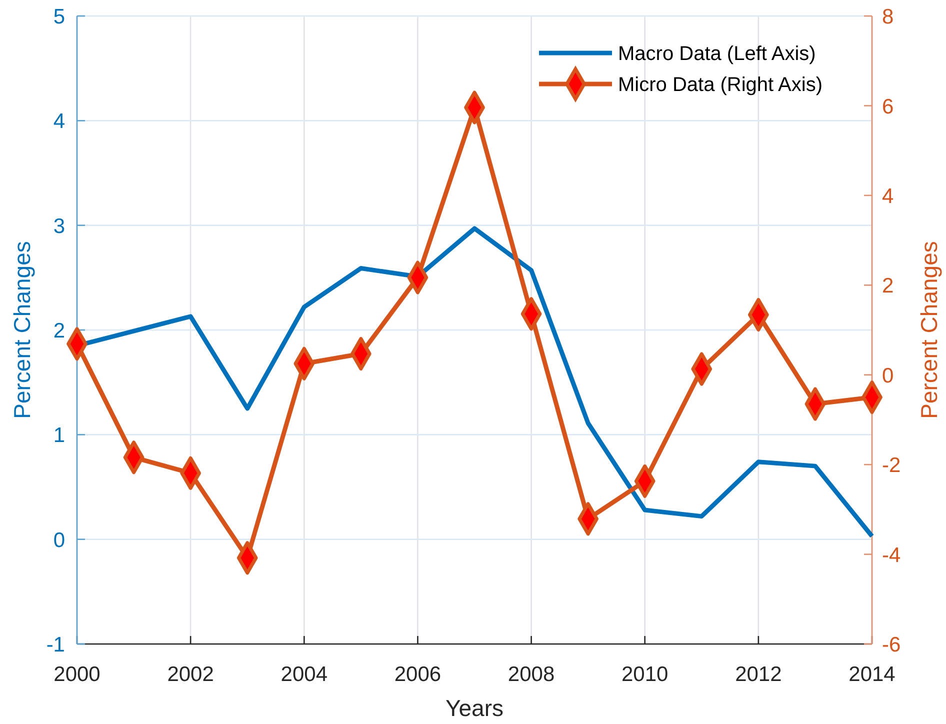 The image size is (946, 724). What do you see at coordinates (888, 196) in the screenshot?
I see `y2-tick-label: 4` at bounding box center [888, 196].